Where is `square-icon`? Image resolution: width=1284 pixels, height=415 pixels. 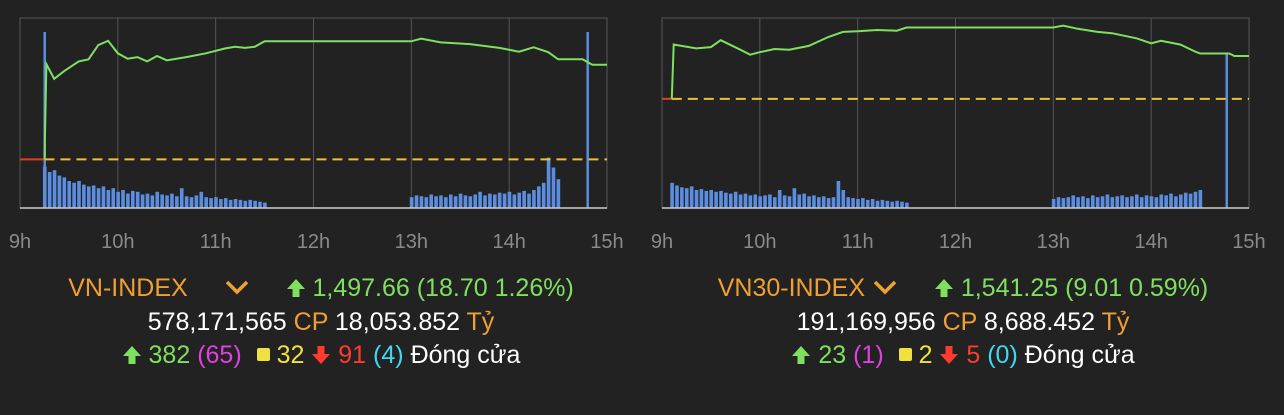
square-icon is located at coordinates (263, 354).